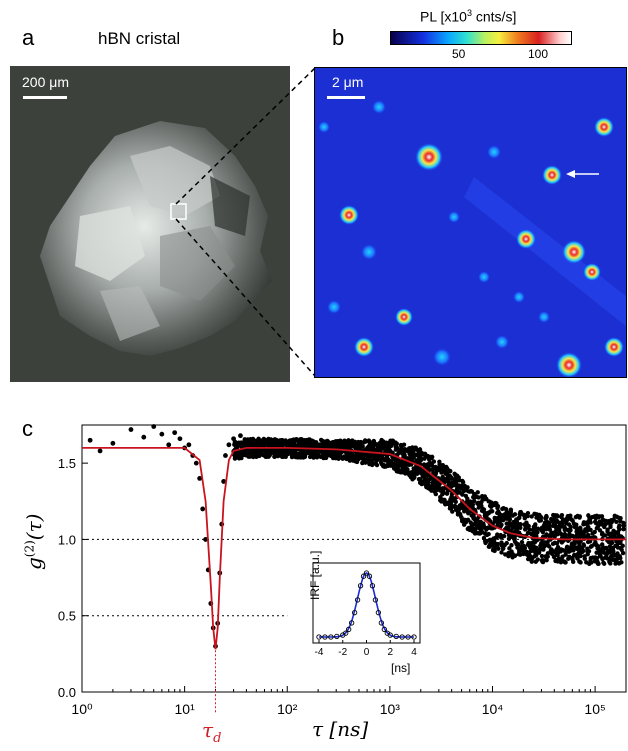 This screenshot has height=751, width=628. Describe the element at coordinates (319, 652) in the screenshot. I see `inset-x-tick-label: -4` at that location.